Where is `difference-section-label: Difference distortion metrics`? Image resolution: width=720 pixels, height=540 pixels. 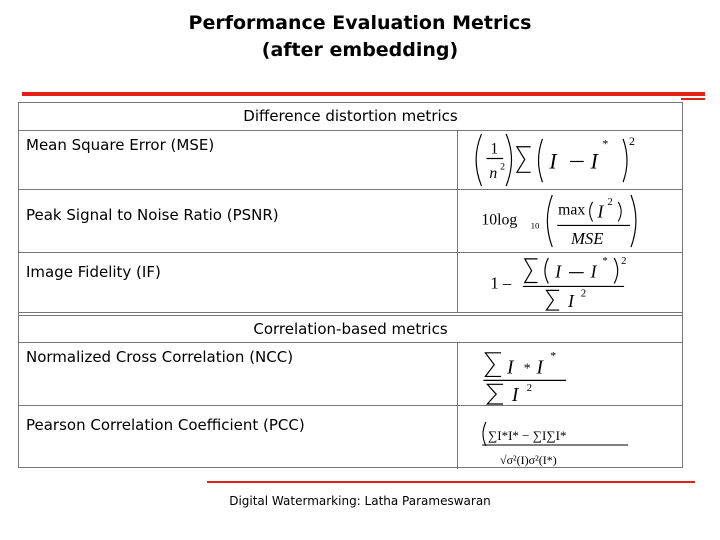 difference-section-label: Difference distortion metrics is located at coordinates (350, 116).